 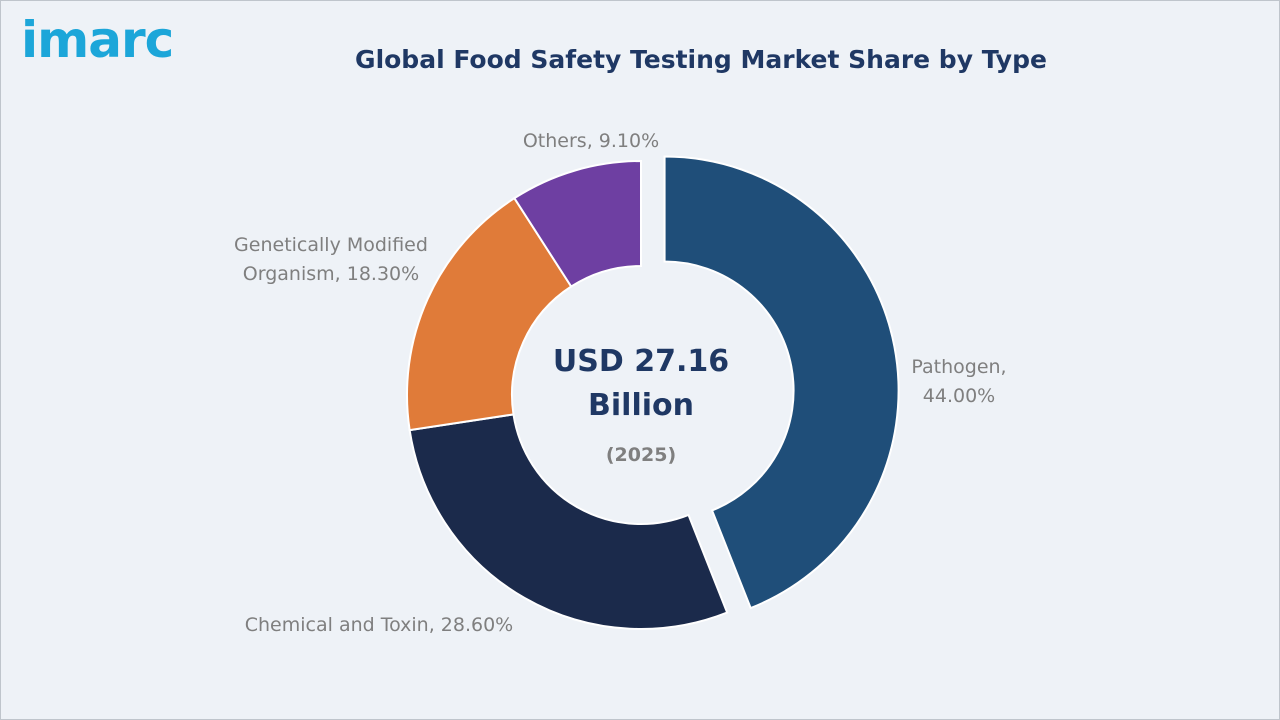 What do you see at coordinates (641, 405) in the screenshot?
I see `center-value-line2: Billion` at bounding box center [641, 405].